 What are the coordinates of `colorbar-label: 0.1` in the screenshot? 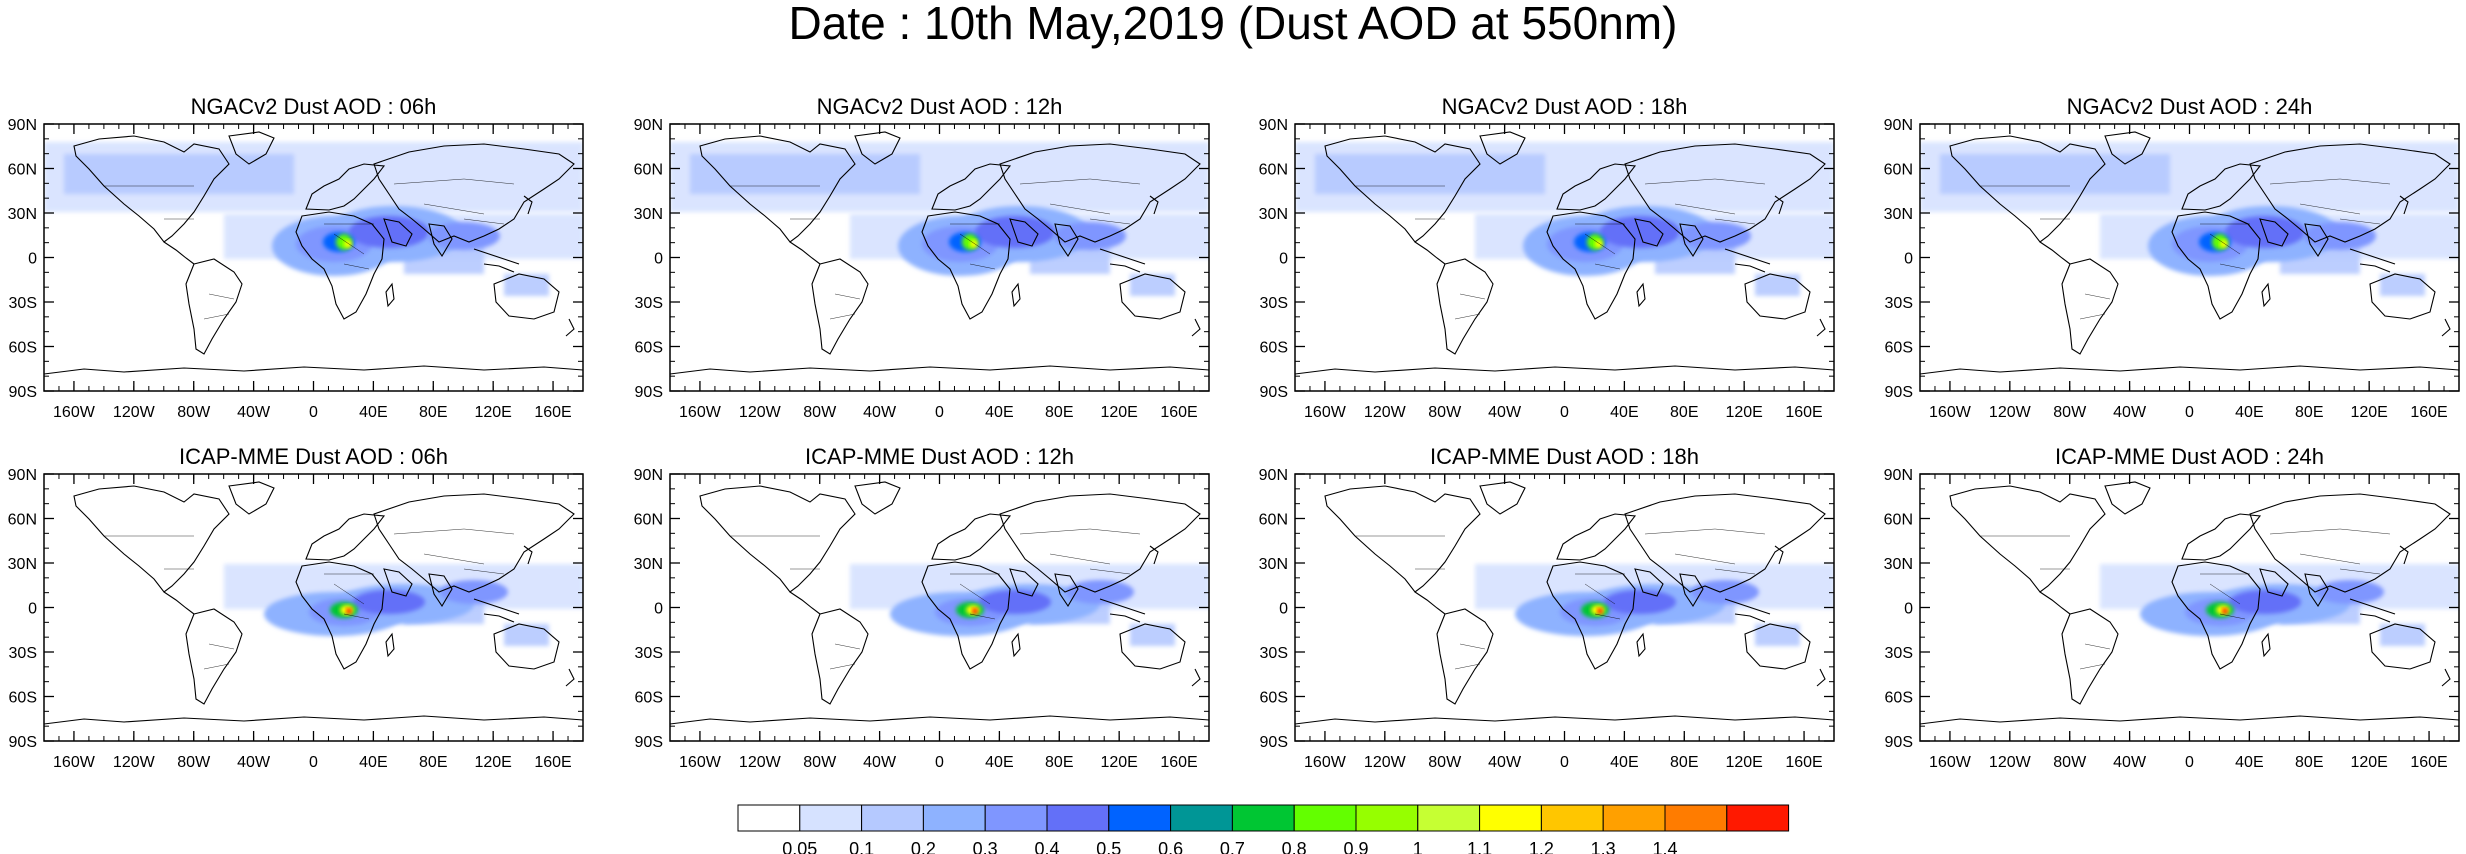 It's located at (861, 846).